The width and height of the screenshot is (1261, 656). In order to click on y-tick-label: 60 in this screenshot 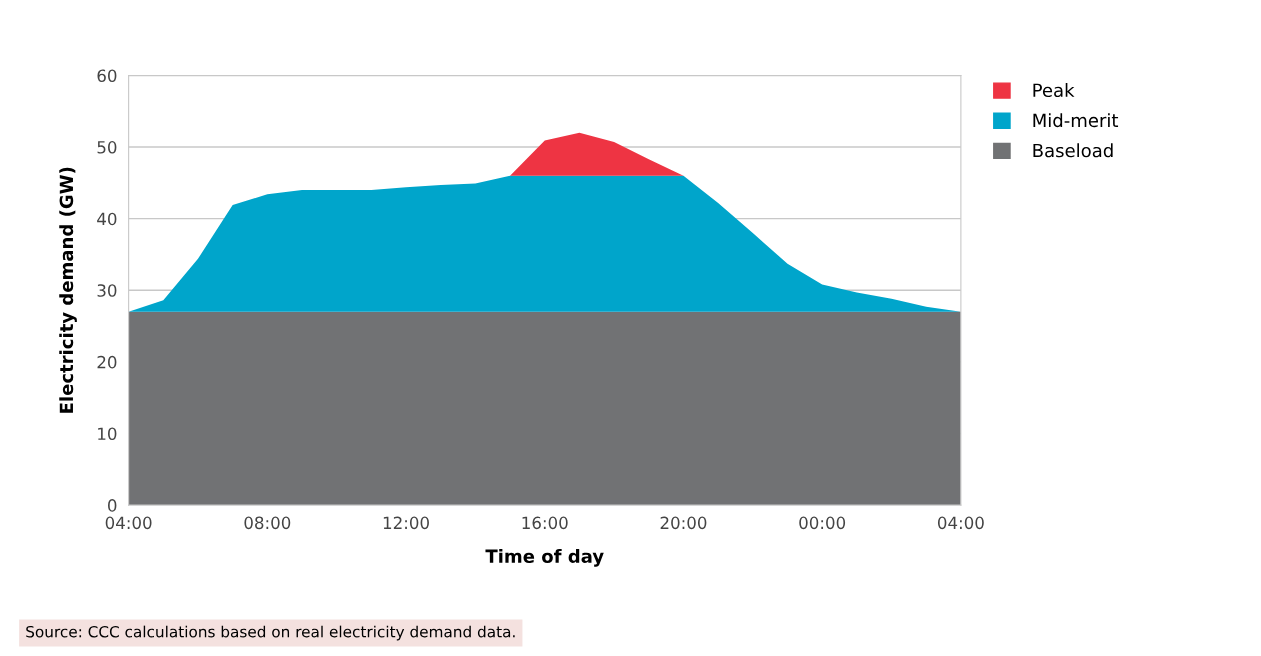, I will do `click(107, 76)`.